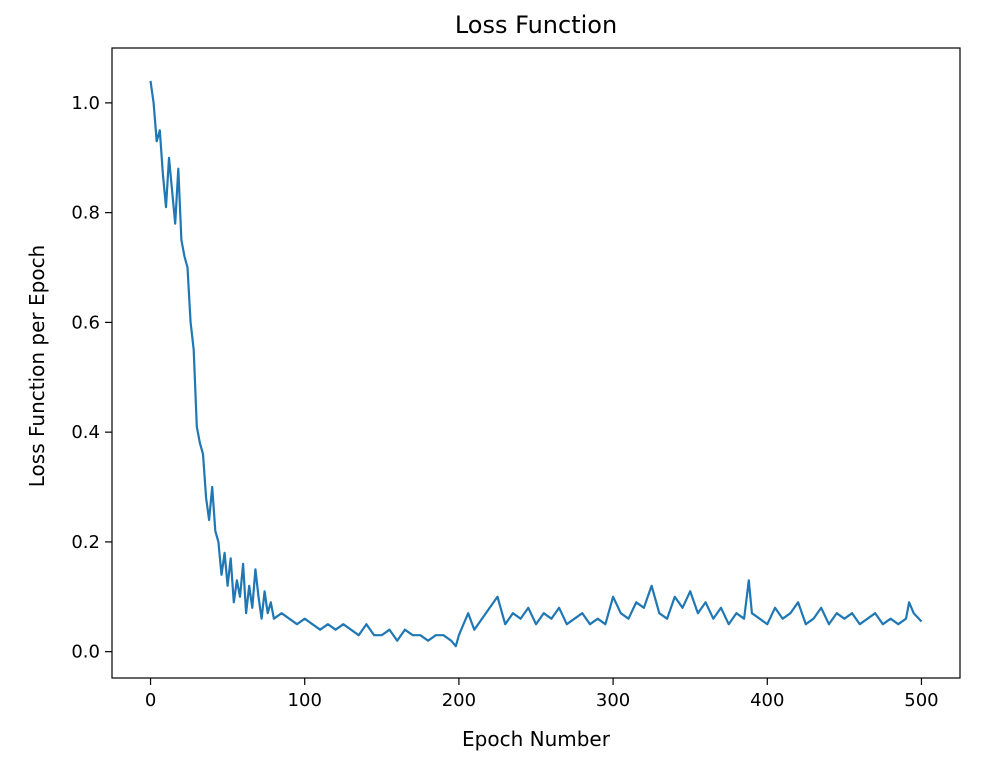  I want to click on y-tick-label: 0.2, so click(85, 542).